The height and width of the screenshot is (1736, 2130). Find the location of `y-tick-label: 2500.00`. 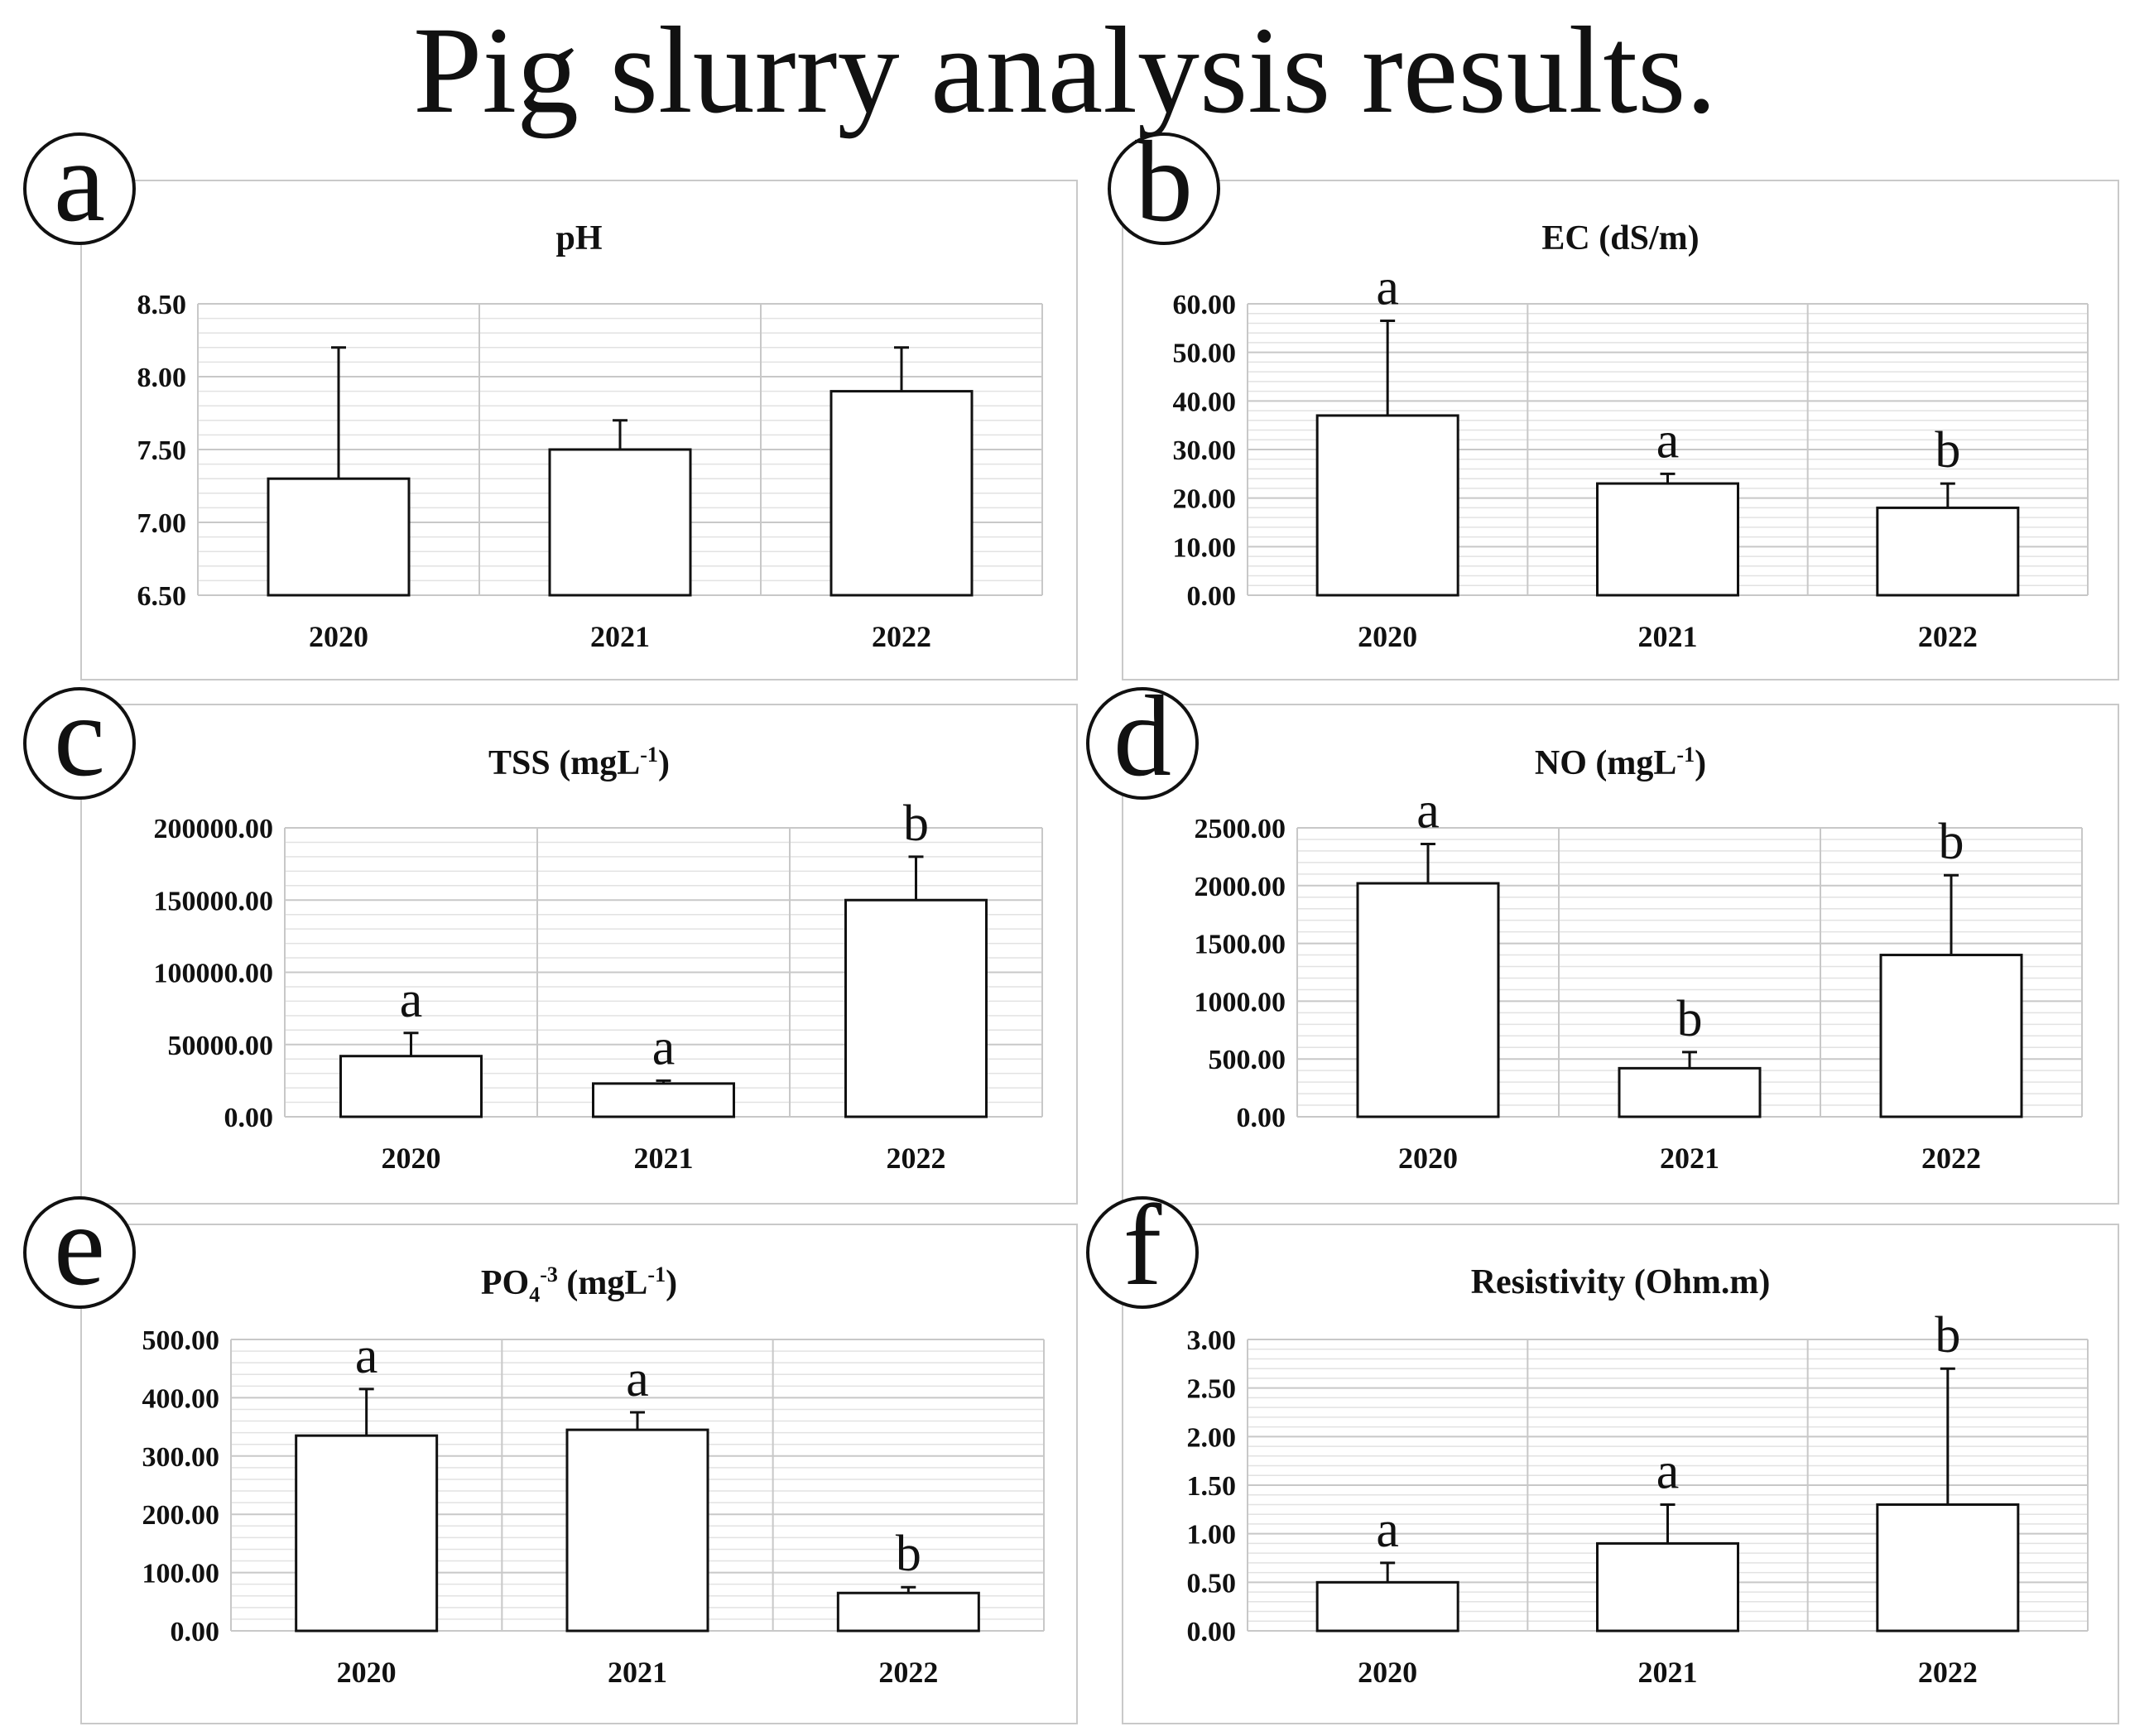

y-tick-label: 2500.00 is located at coordinates (1240, 829).